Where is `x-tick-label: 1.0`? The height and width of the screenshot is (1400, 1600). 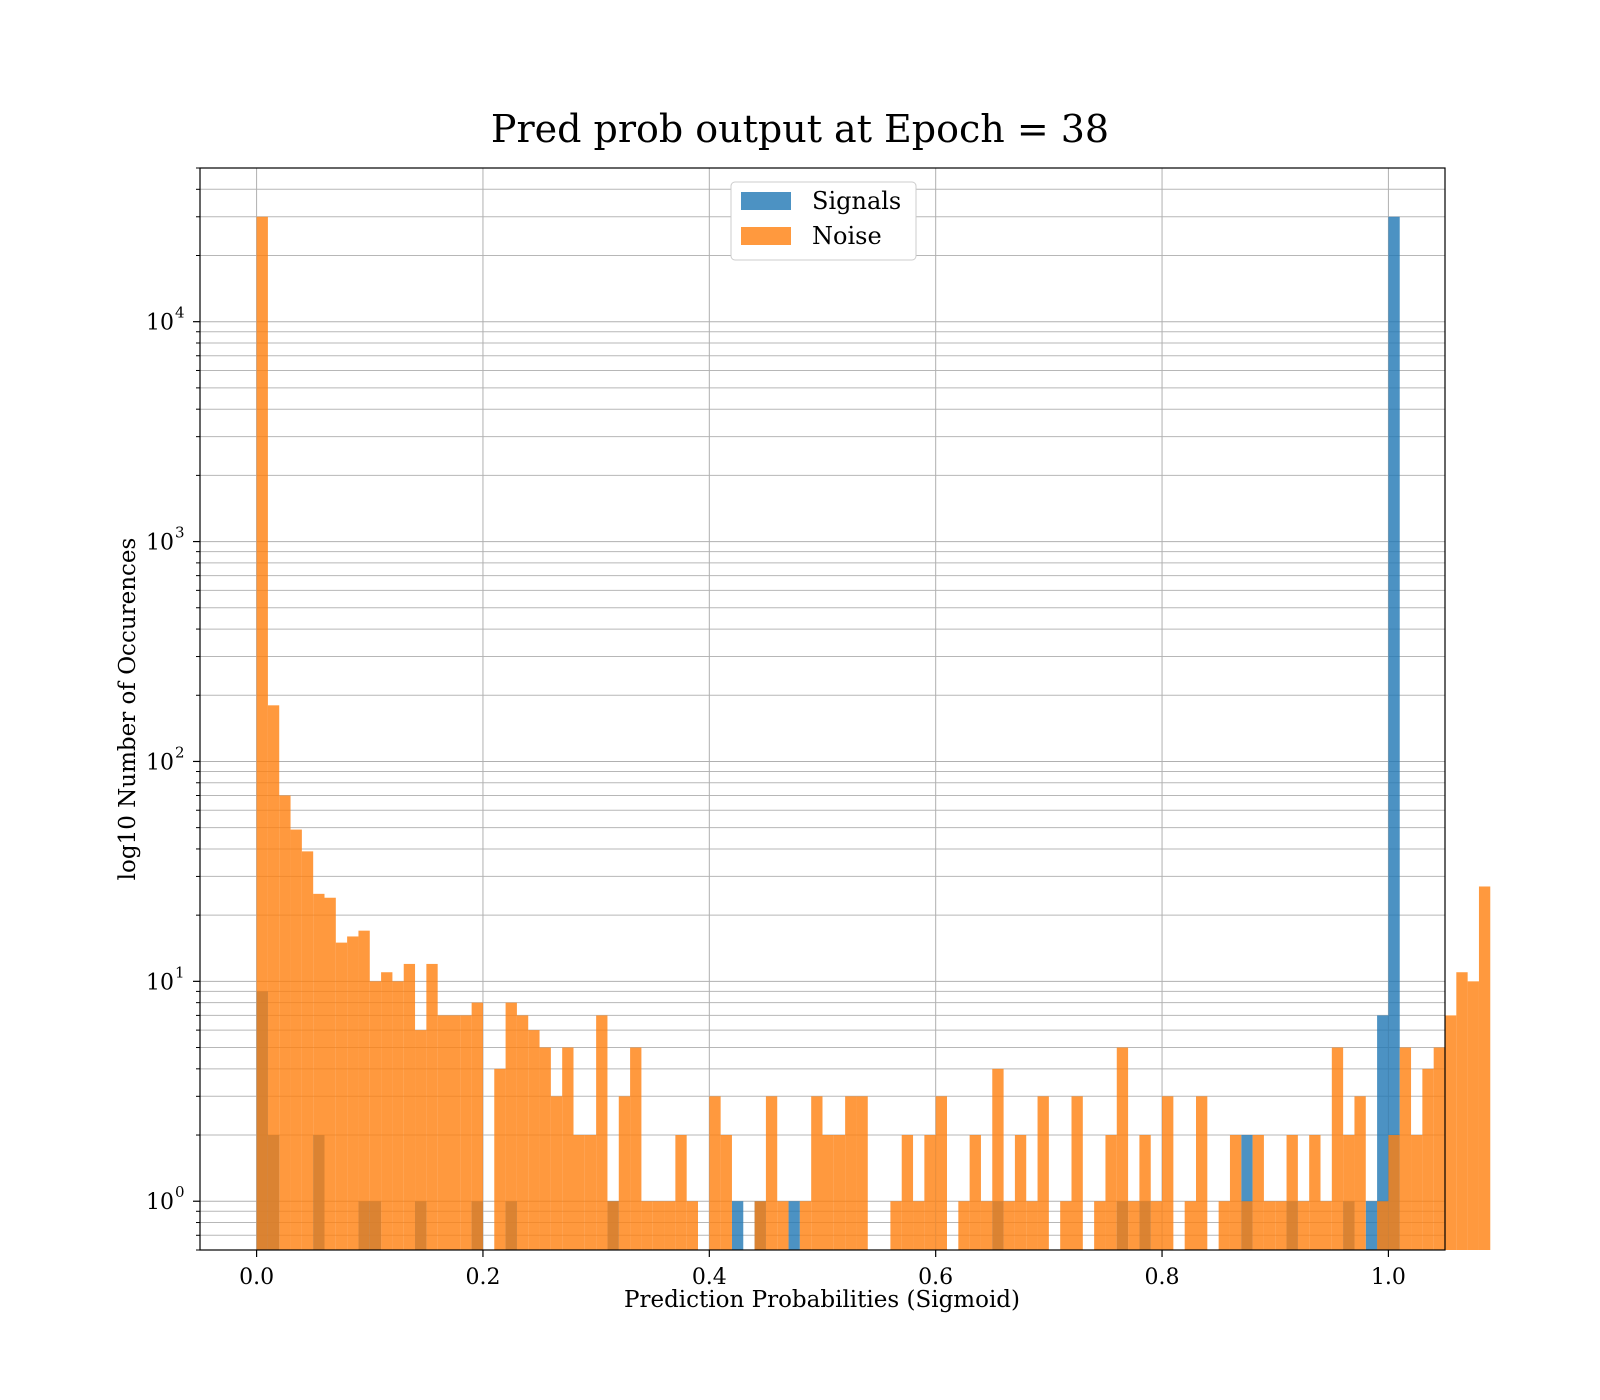 x-tick-label: 1.0 is located at coordinates (1388, 1277).